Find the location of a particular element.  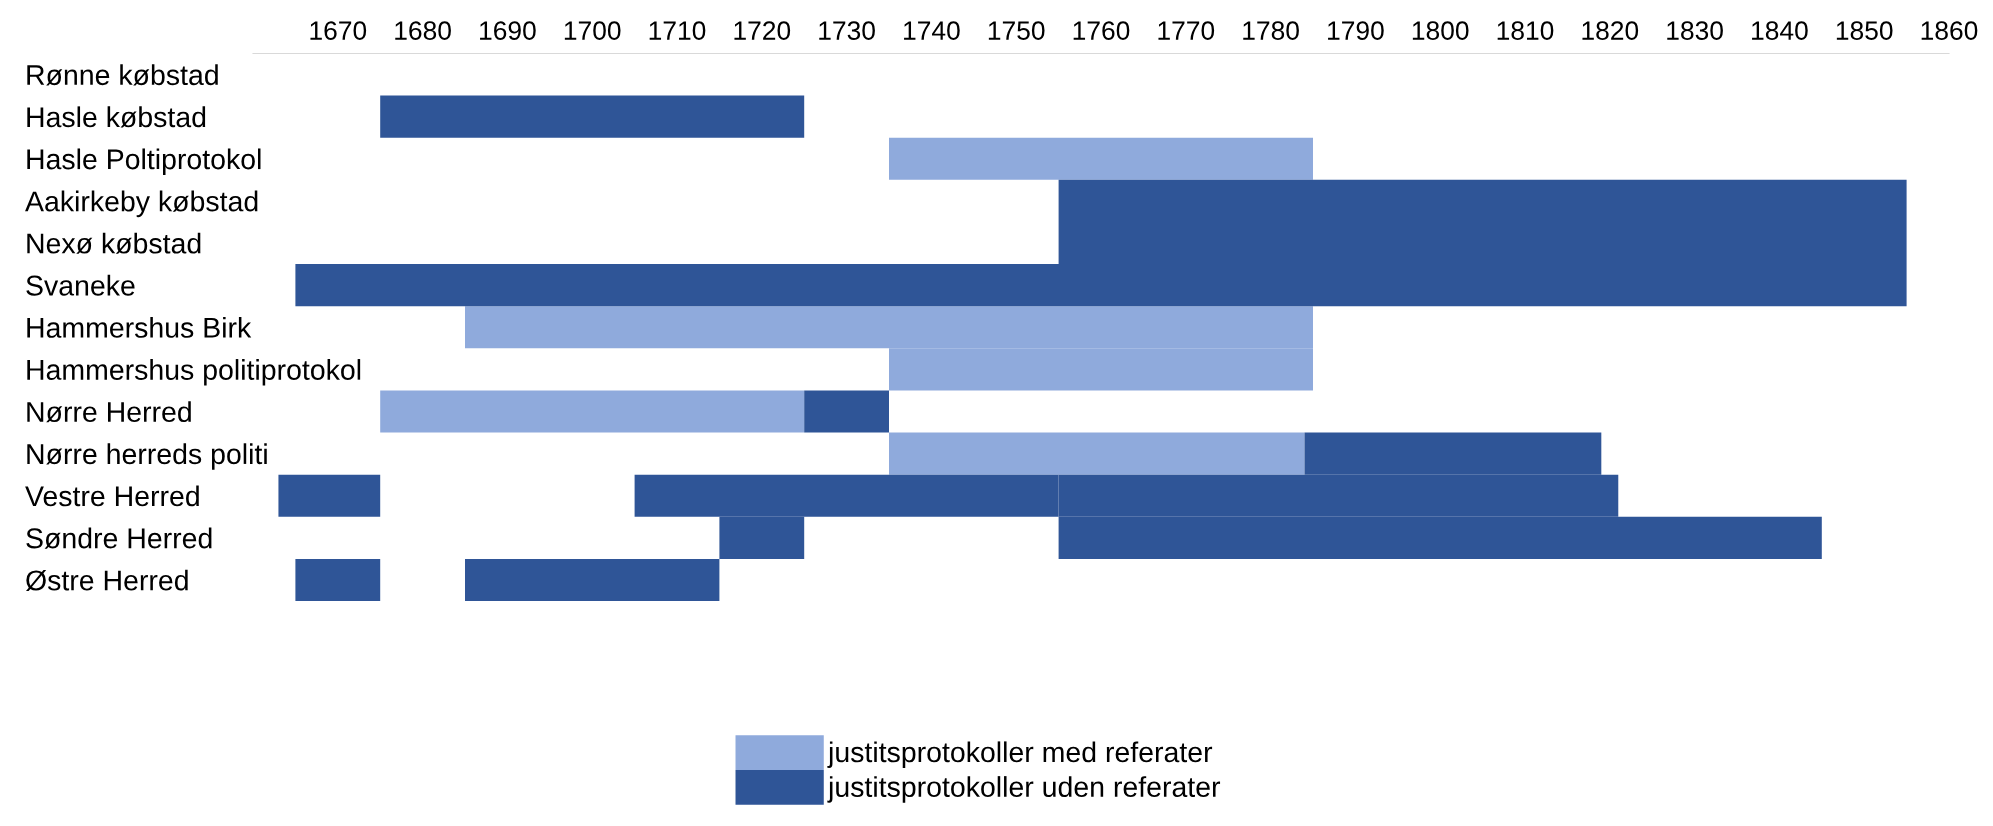

x-tick-label: 1840 is located at coordinates (1780, 30).